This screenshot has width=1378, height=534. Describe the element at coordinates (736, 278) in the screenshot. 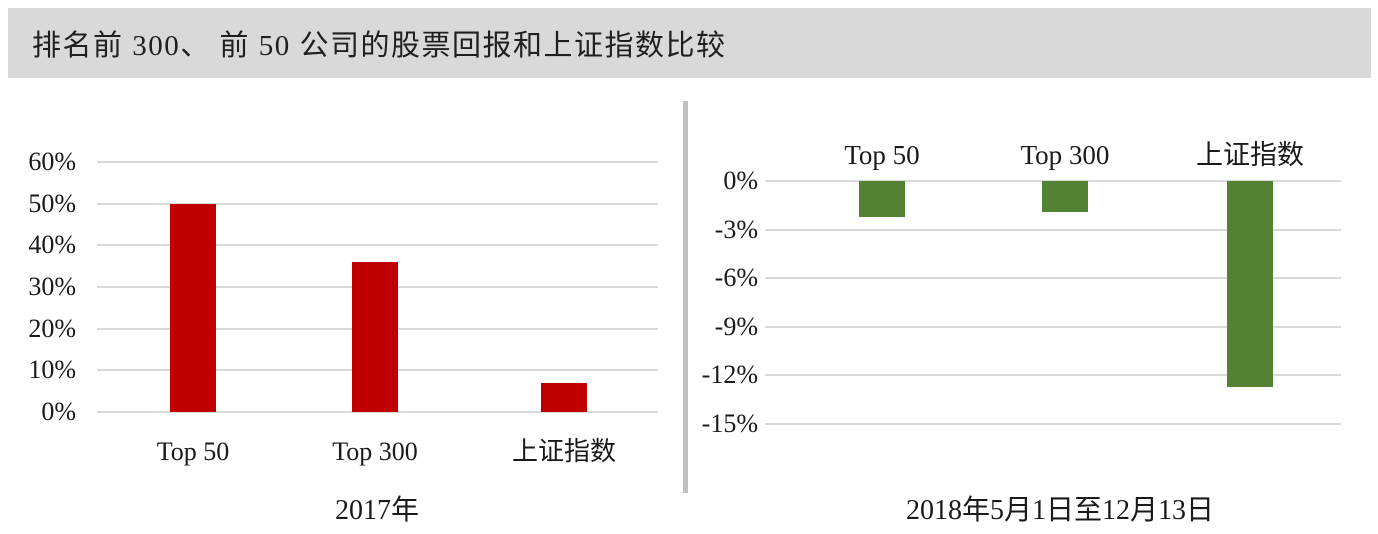

I see `y-axis-tick-label: -6%` at that location.